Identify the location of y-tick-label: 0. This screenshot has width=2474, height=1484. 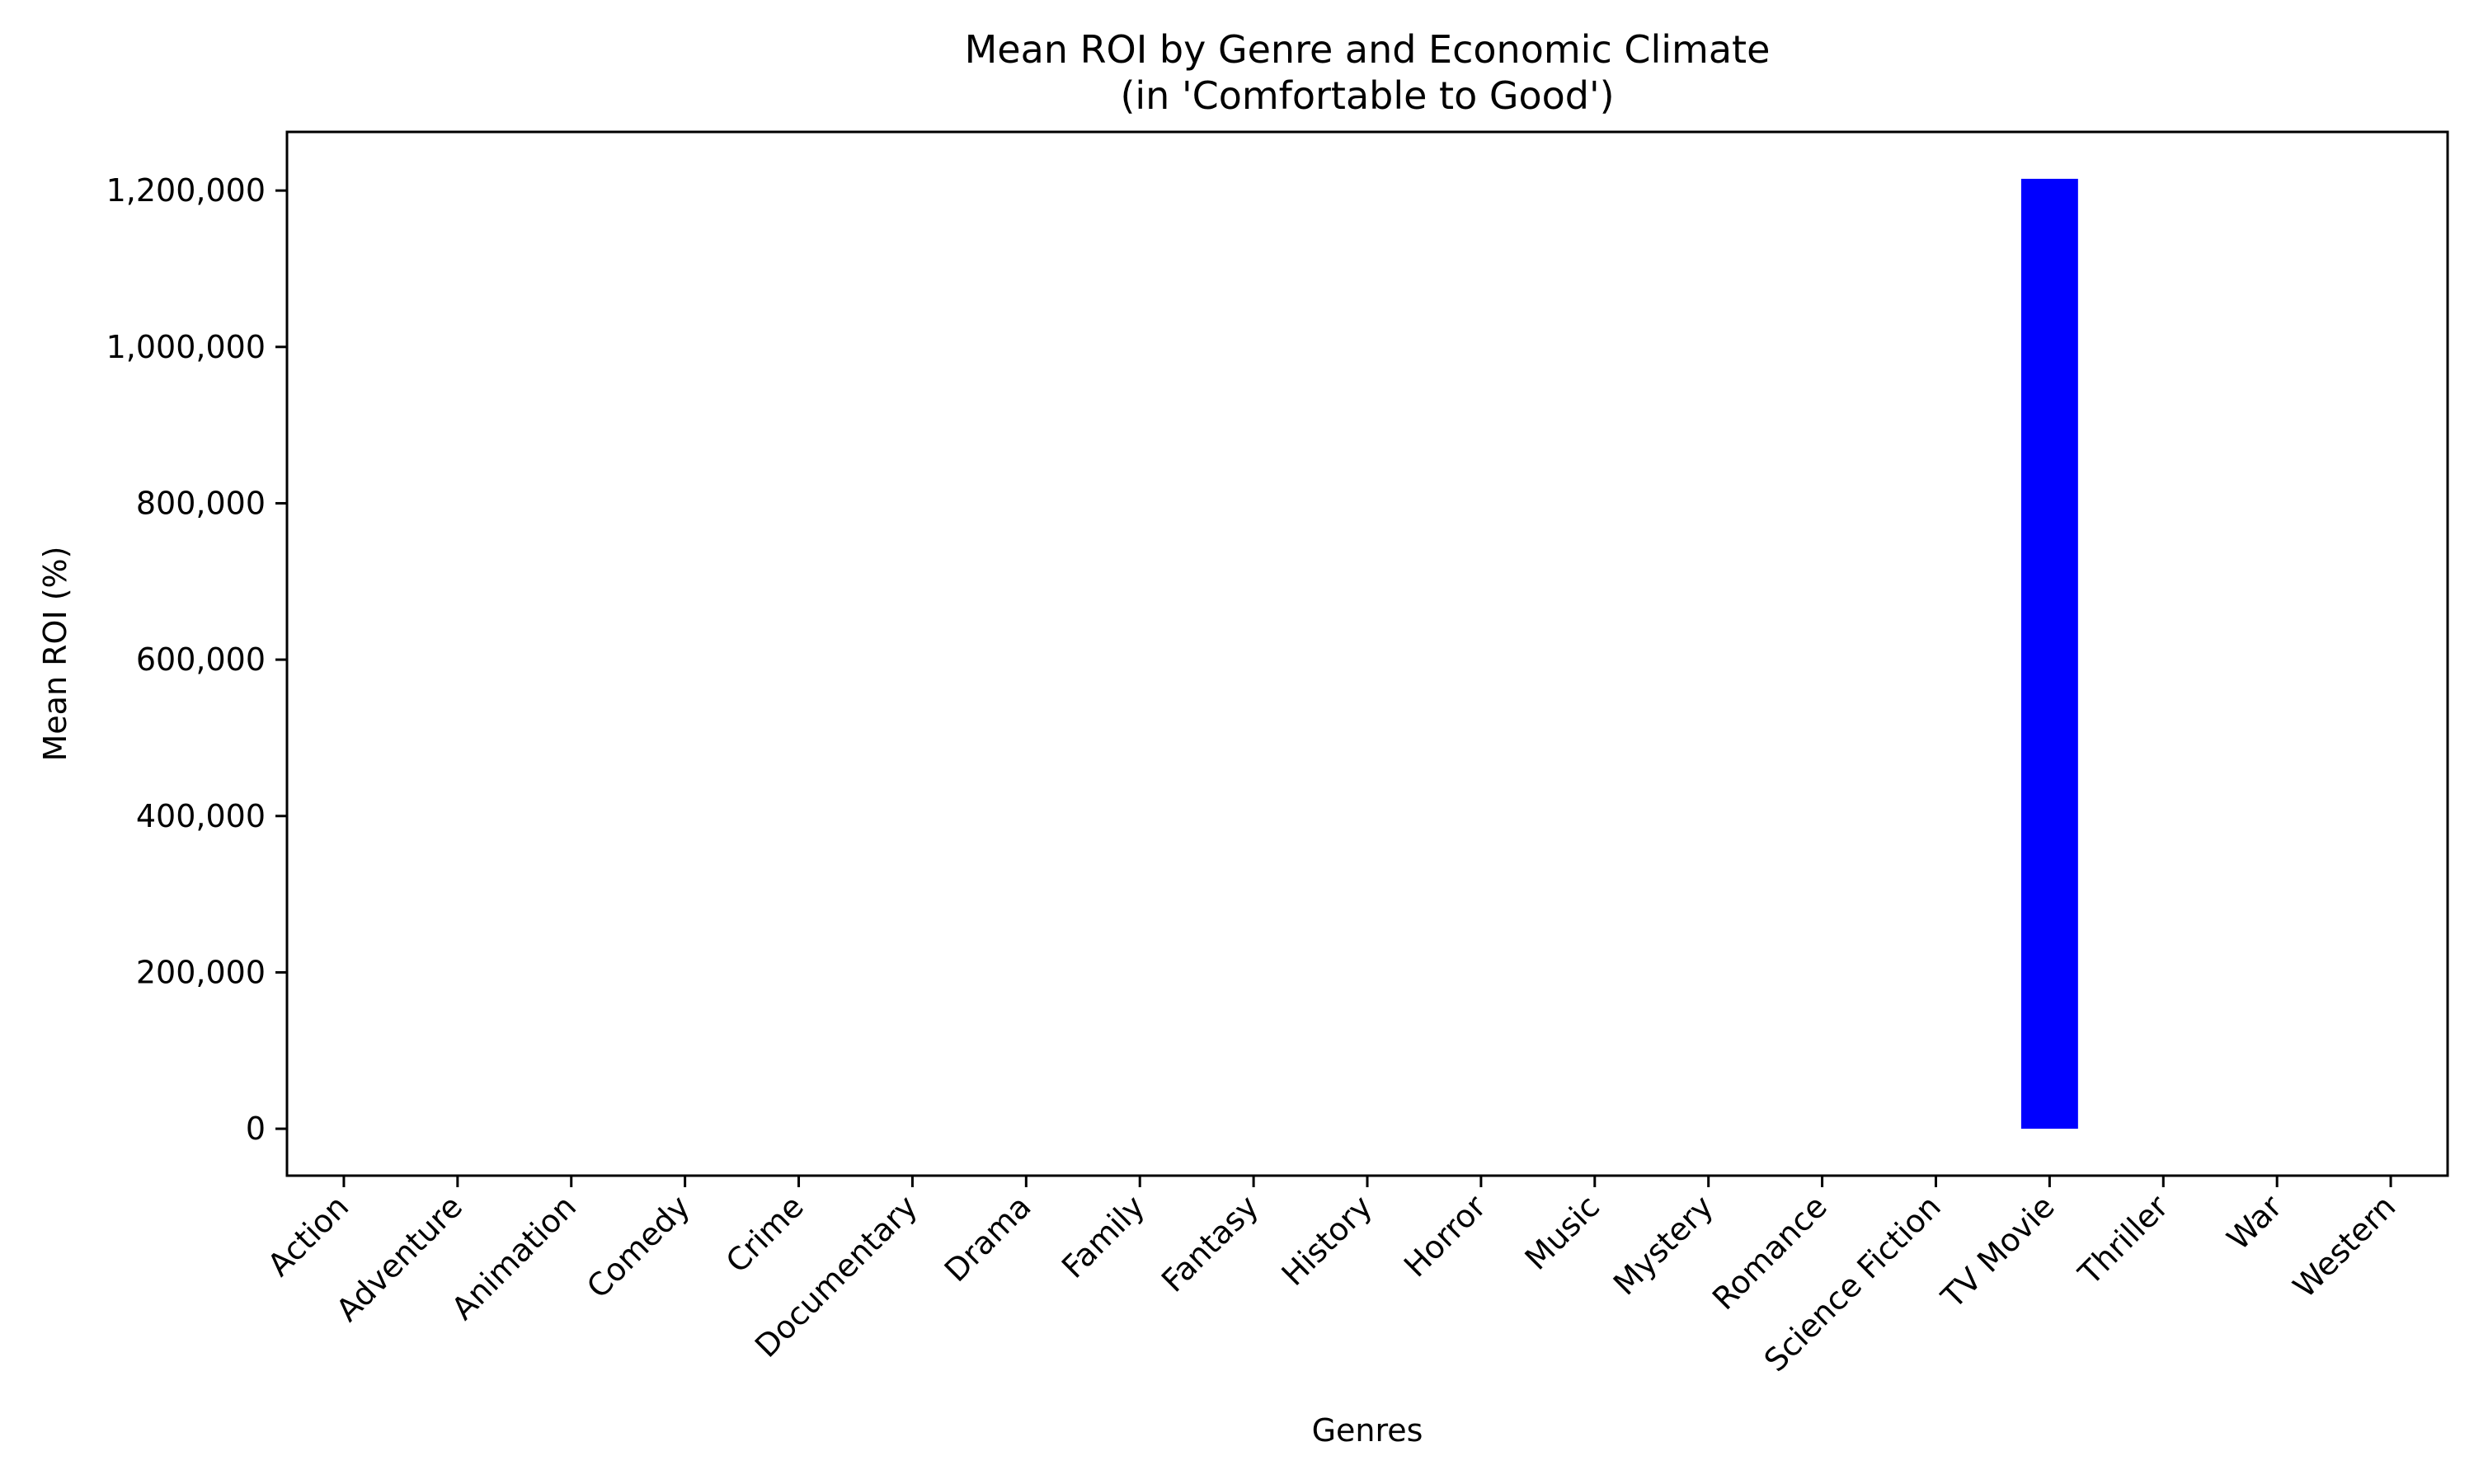
(256, 1129).